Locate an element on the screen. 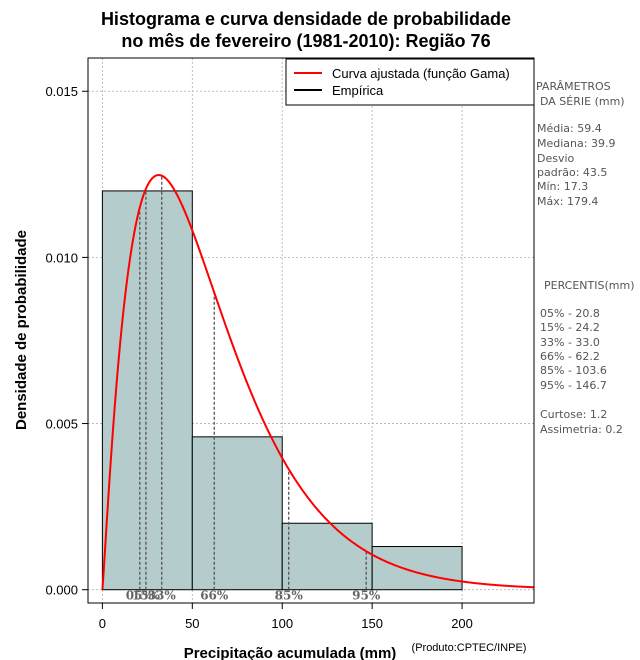 This screenshot has height=660, width=640. y-tick-label-0: 0.000 is located at coordinates (61, 590).